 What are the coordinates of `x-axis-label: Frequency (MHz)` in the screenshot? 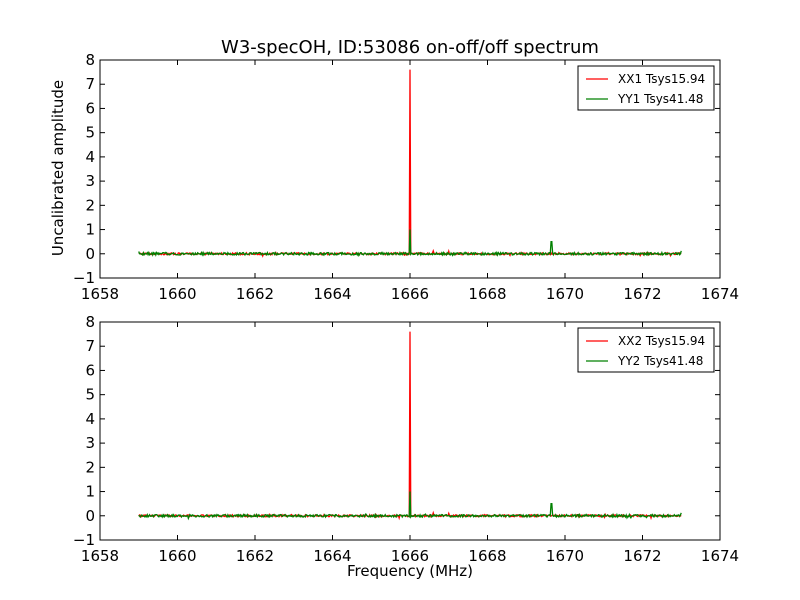 It's located at (410, 571).